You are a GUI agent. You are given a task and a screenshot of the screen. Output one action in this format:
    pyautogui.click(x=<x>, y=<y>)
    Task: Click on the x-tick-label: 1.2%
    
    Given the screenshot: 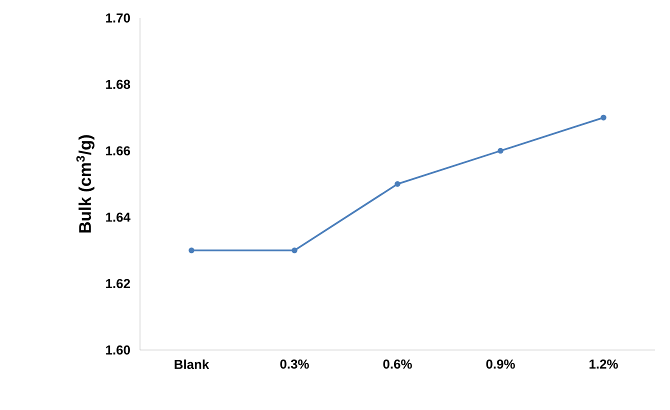 What is the action you would take?
    pyautogui.click(x=604, y=364)
    